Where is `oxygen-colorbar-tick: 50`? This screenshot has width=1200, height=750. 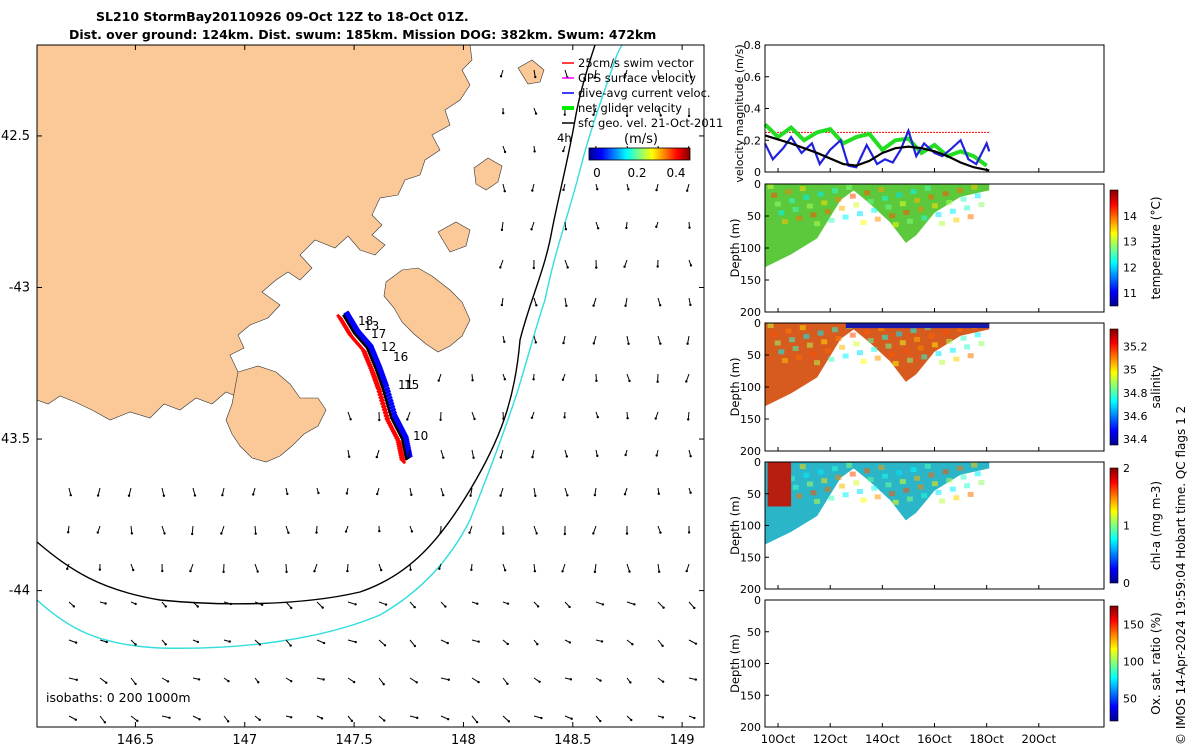
oxygen-colorbar-tick: 50 is located at coordinates (1130, 699).